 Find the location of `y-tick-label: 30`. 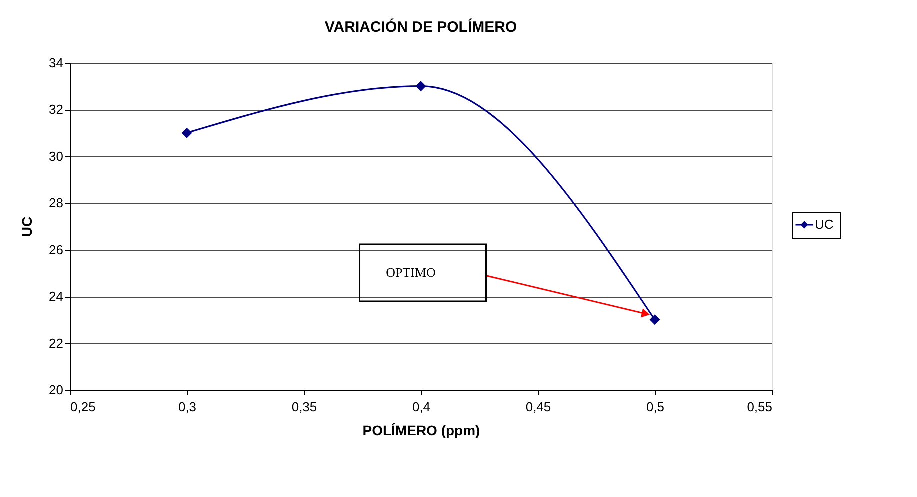

y-tick-label: 30 is located at coordinates (56, 156).